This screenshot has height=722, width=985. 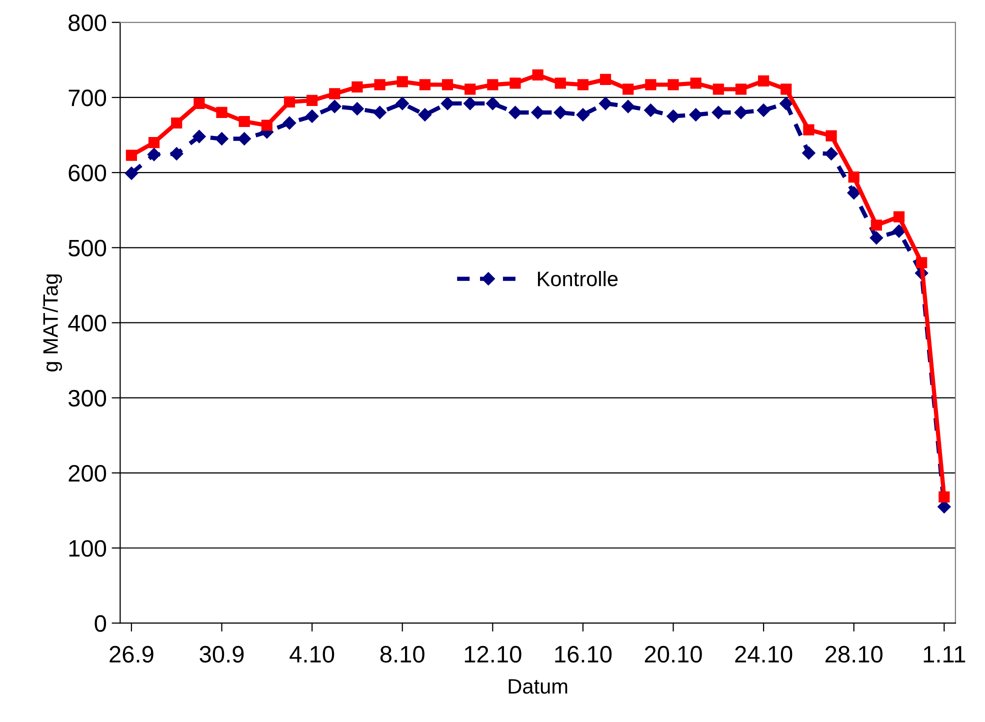 I want to click on x-tick-label: 4.10, so click(x=312, y=654).